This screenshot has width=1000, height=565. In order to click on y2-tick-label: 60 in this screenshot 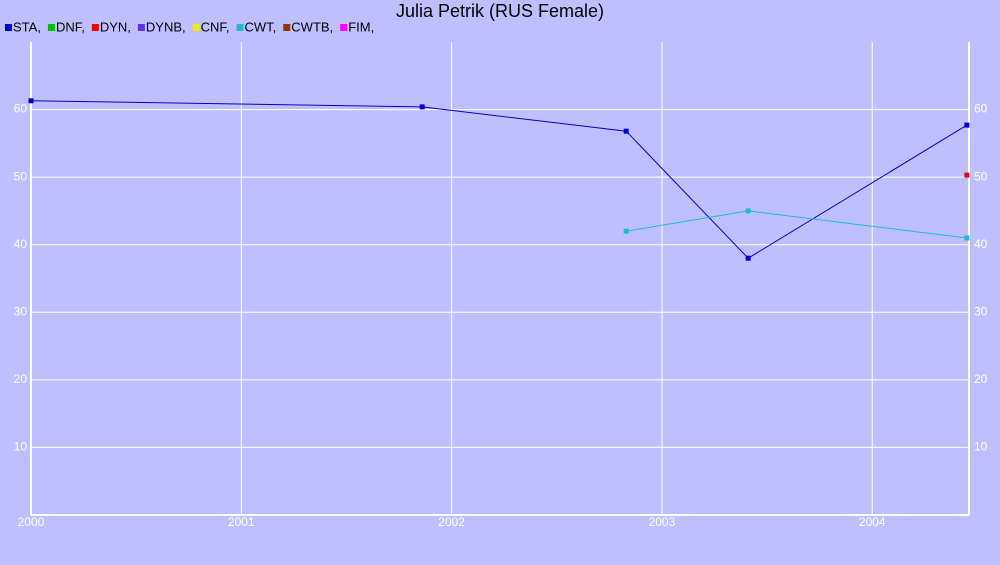, I will do `click(981, 109)`.